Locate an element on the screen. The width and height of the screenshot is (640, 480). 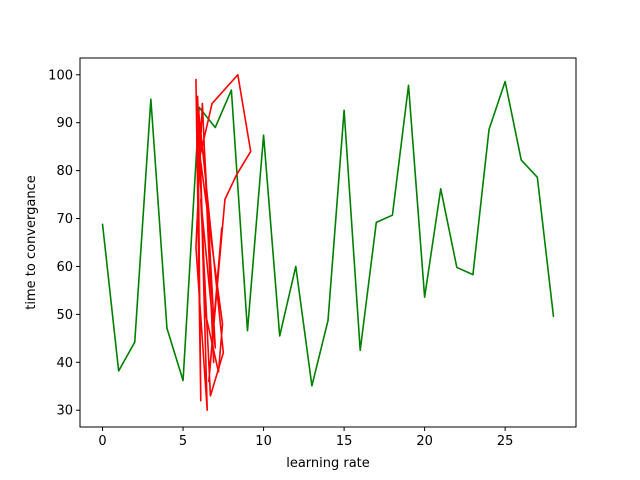
x-axis-label: learning rate is located at coordinates (328, 463).